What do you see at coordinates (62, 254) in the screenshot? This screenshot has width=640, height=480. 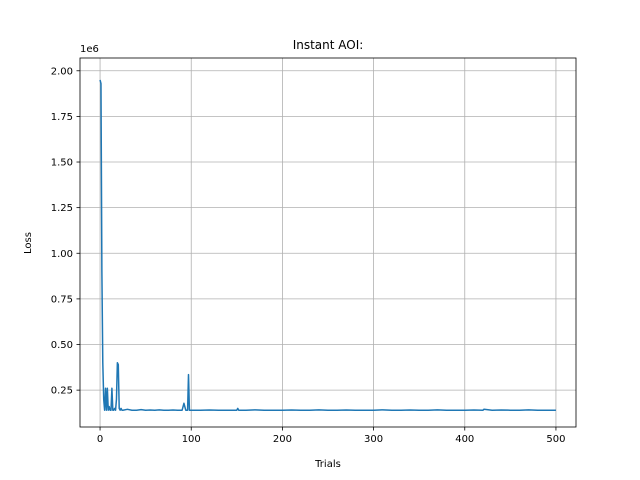 I see `y-tick-label: 1.00` at bounding box center [62, 254].